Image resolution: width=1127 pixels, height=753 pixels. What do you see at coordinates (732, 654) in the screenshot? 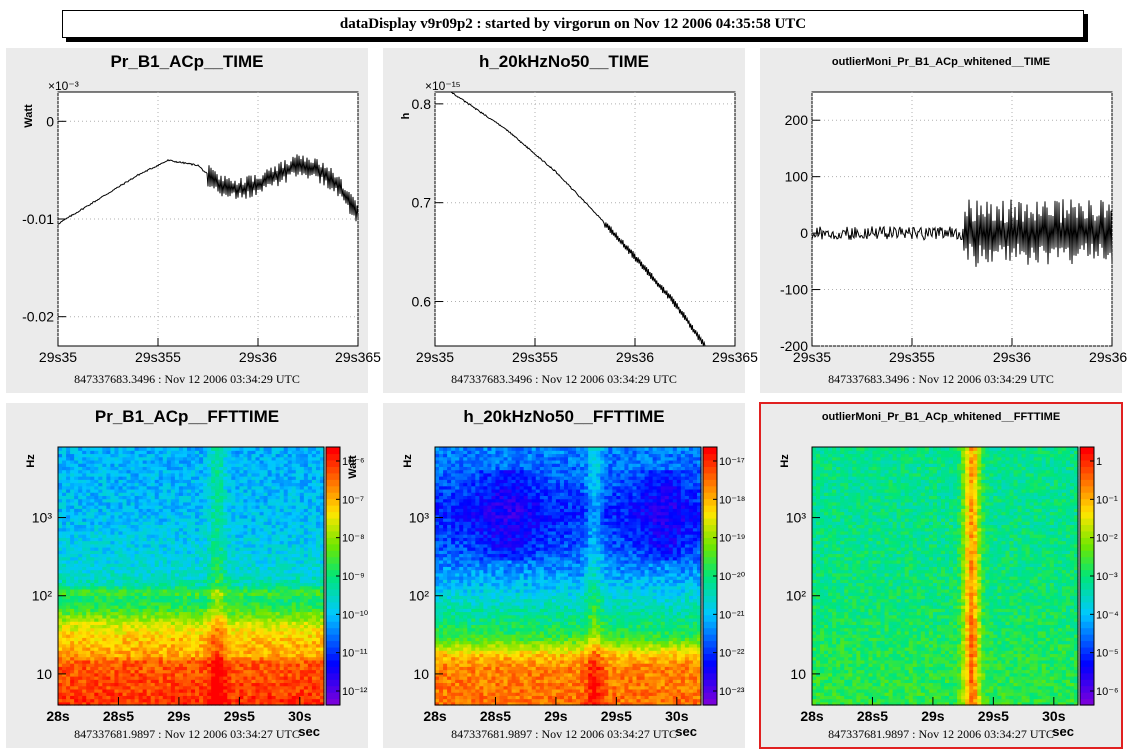
I see `colorbar-label: 10⁻²²` at bounding box center [732, 654].